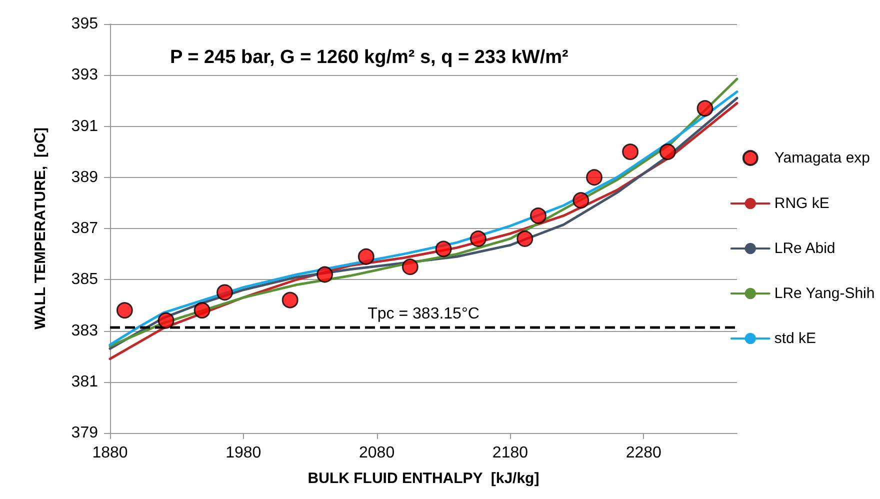 This screenshot has height=499, width=880. I want to click on y-tick-label: 383, so click(84, 331).